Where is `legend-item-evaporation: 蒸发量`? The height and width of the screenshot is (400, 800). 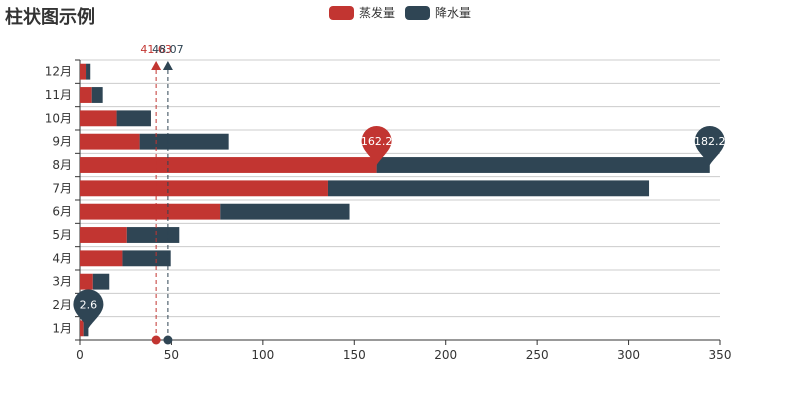 legend-item-evaporation: 蒸发量 is located at coordinates (362, 12).